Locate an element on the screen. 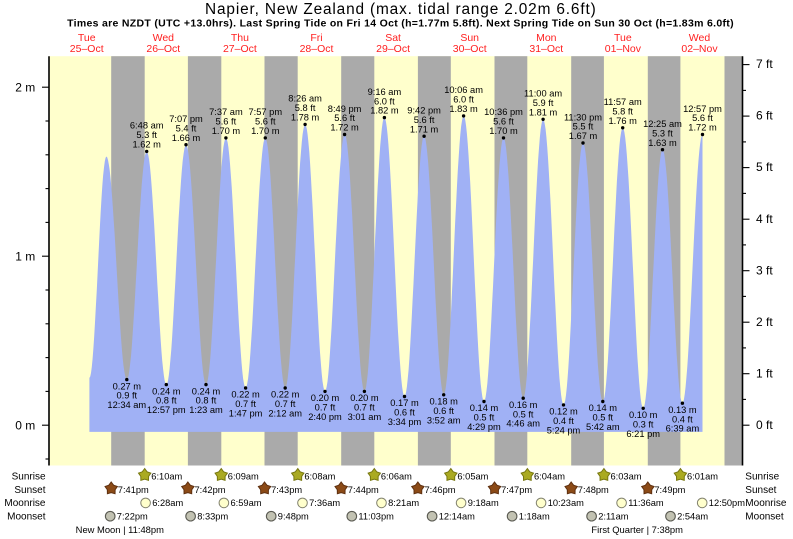 Image resolution: width=793 pixels, height=539 pixels. svg-text: 11:30 pm is located at coordinates (583, 117).